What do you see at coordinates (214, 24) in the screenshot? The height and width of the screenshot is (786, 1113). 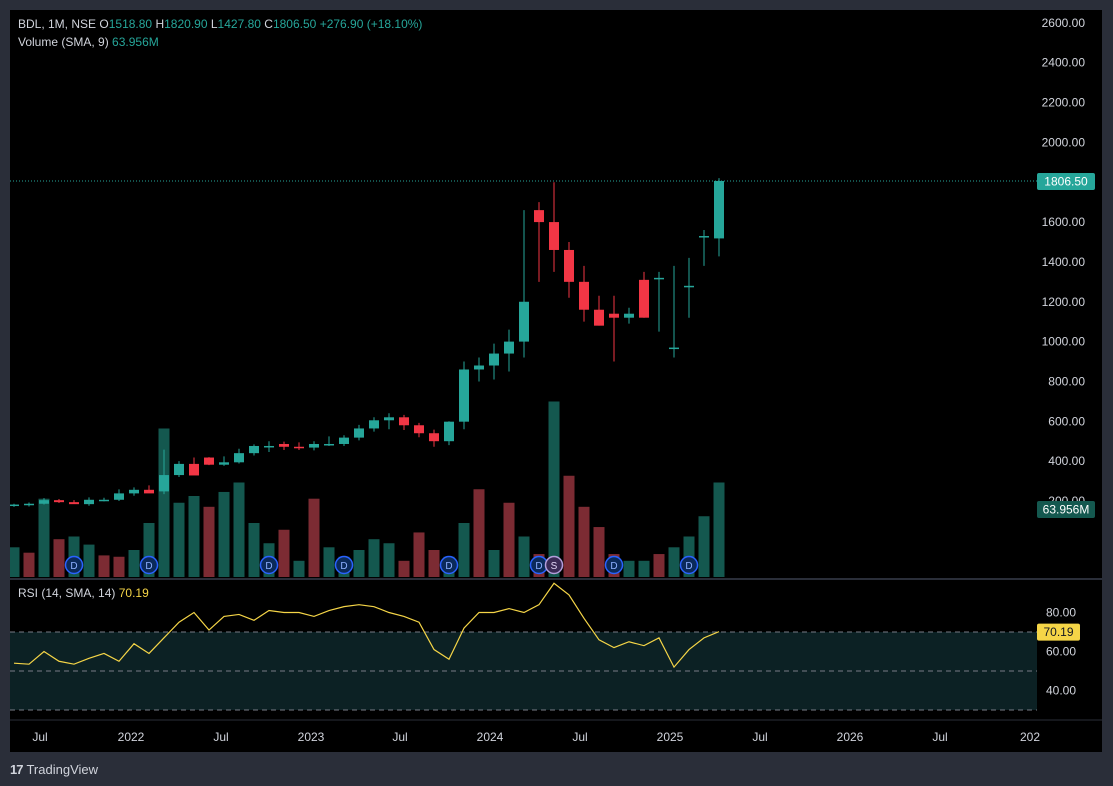 I see `low-label: L` at bounding box center [214, 24].